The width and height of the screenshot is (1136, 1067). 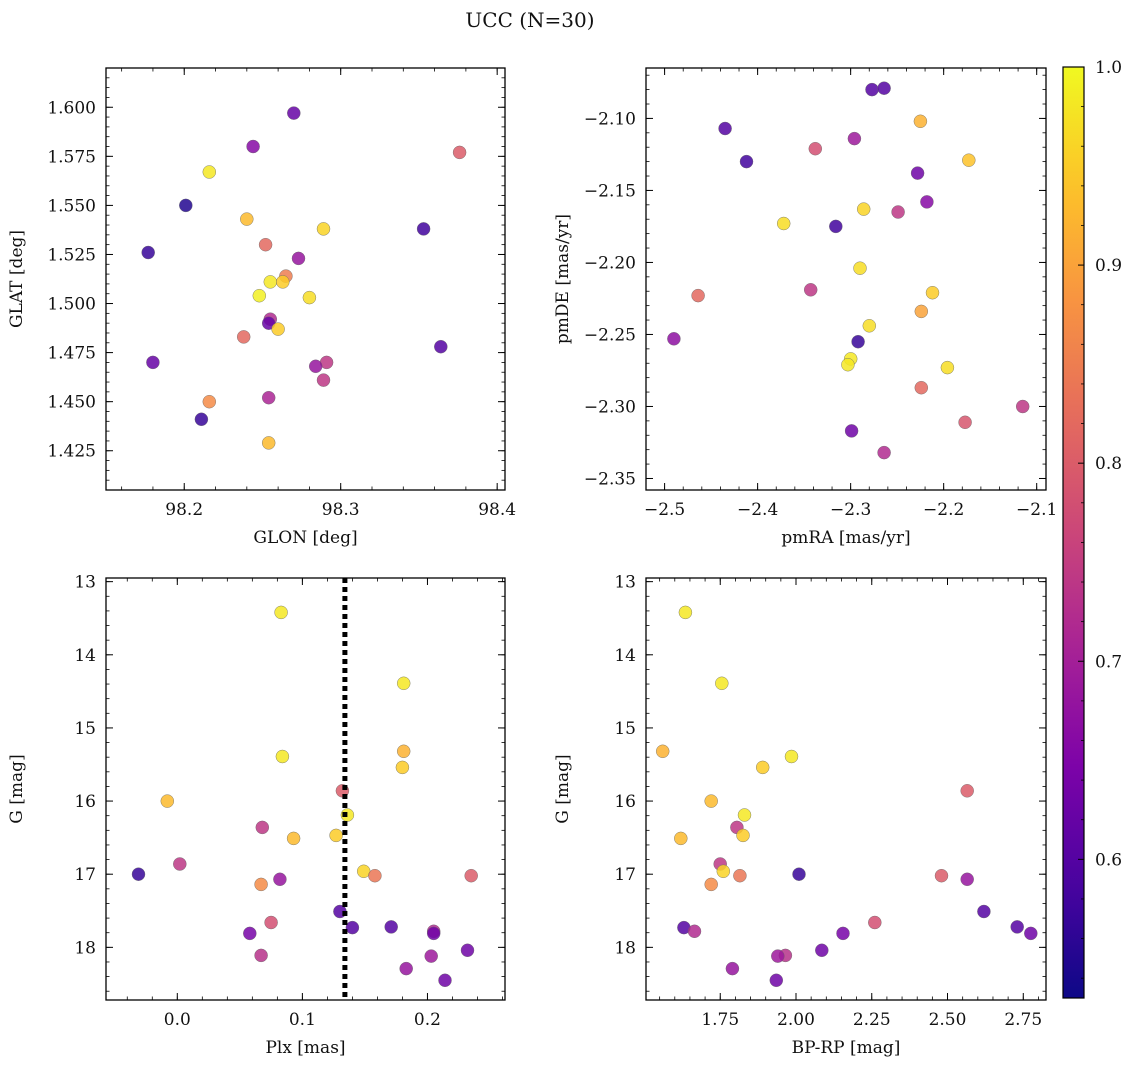 I want to click on colorbar-tick-label: 0.8, so click(x=1108, y=464).